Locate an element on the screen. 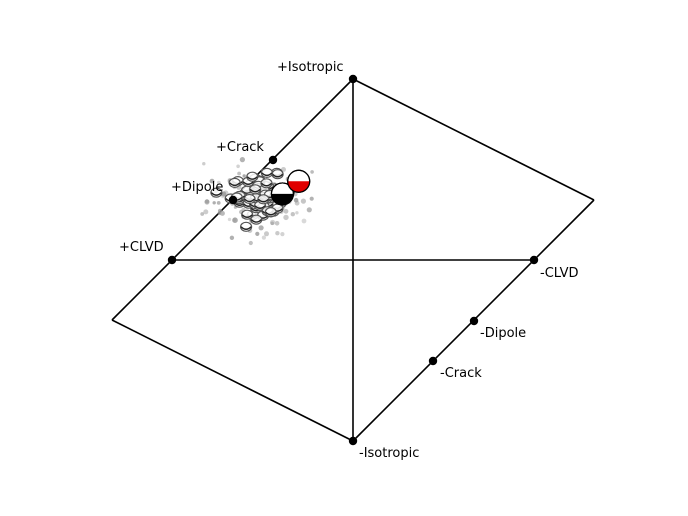 The image size is (688, 516). reference-label: -Crack is located at coordinates (461, 373).